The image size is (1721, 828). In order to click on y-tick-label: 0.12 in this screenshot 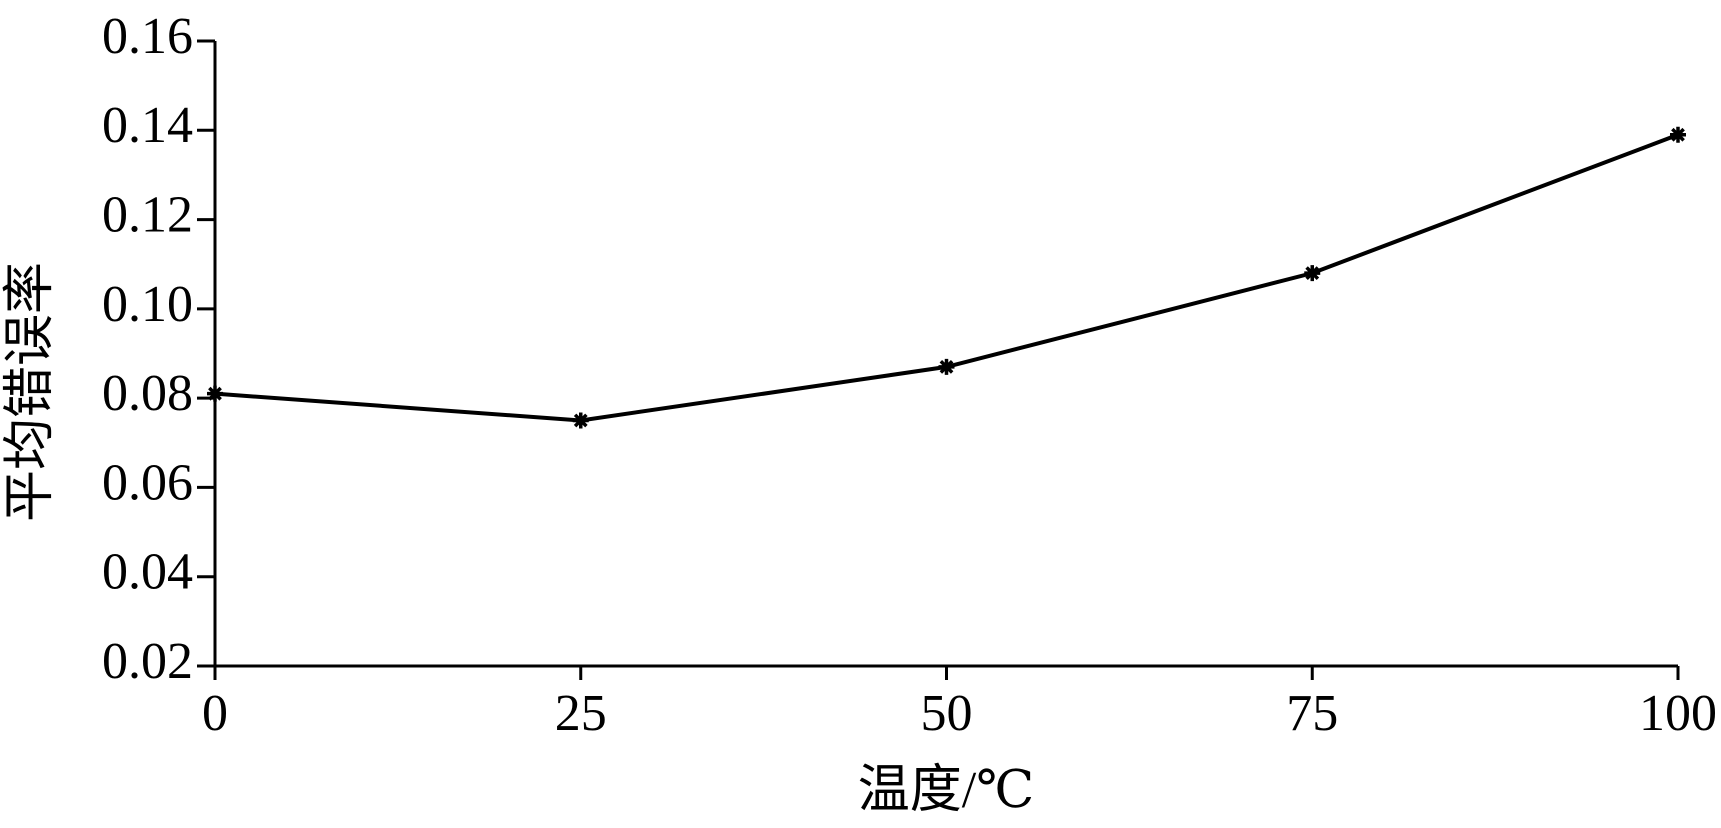, I will do `click(147, 215)`.